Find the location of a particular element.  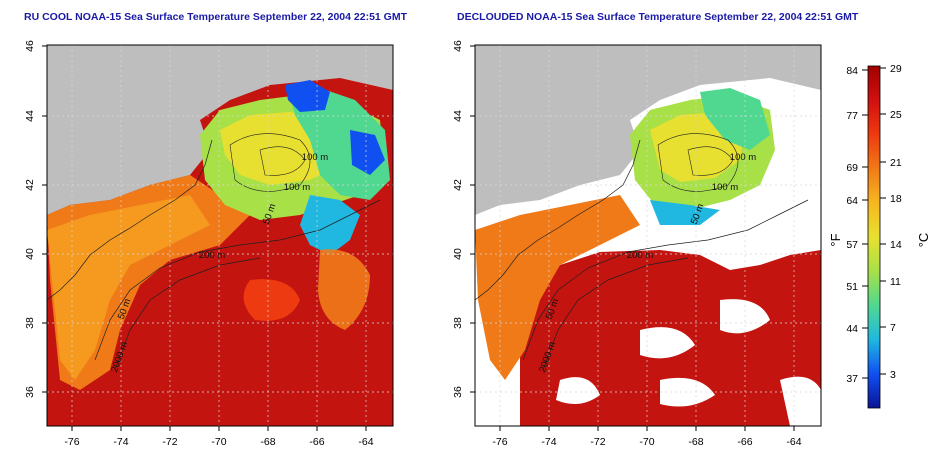

colorbar-fahrenheit-tick: 64 is located at coordinates (852, 201).